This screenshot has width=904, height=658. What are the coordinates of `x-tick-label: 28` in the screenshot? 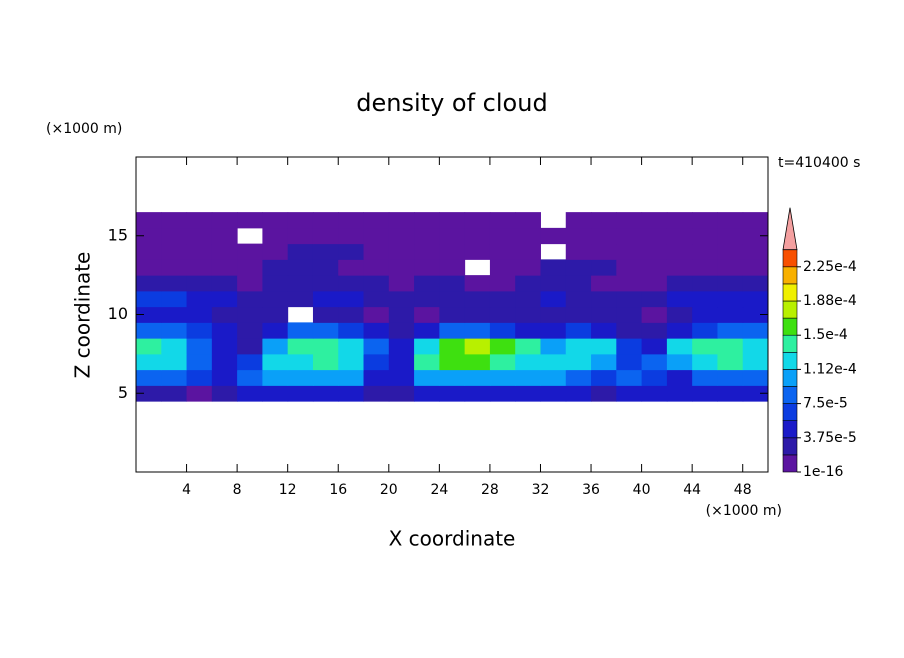 It's located at (490, 490).